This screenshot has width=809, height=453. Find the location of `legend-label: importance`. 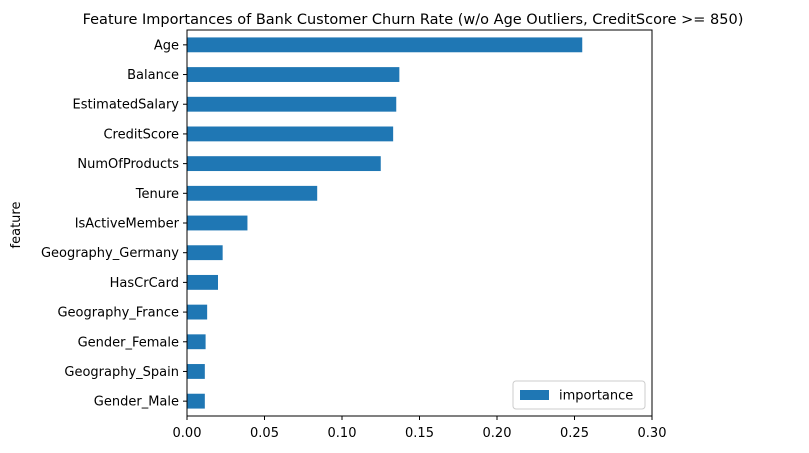

legend-label: importance is located at coordinates (596, 396).